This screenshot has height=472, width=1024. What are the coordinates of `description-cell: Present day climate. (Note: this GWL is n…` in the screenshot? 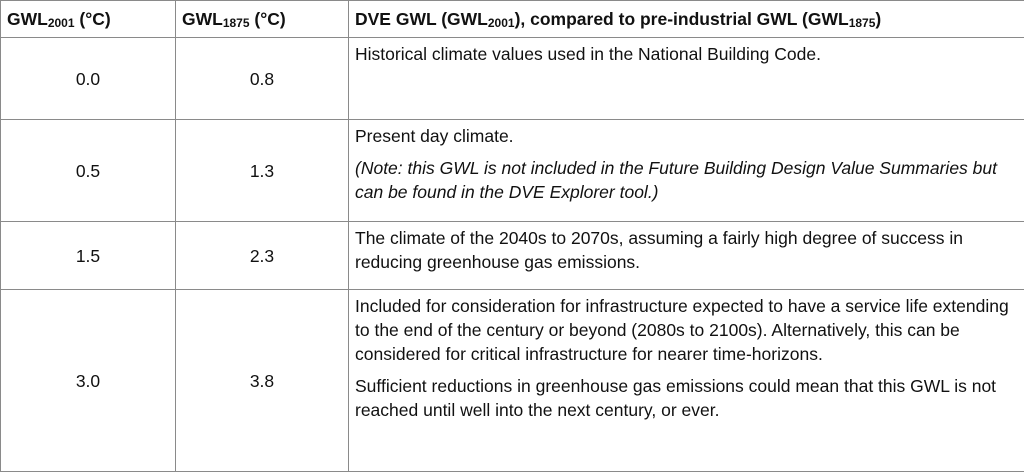 It's located at (686, 170).